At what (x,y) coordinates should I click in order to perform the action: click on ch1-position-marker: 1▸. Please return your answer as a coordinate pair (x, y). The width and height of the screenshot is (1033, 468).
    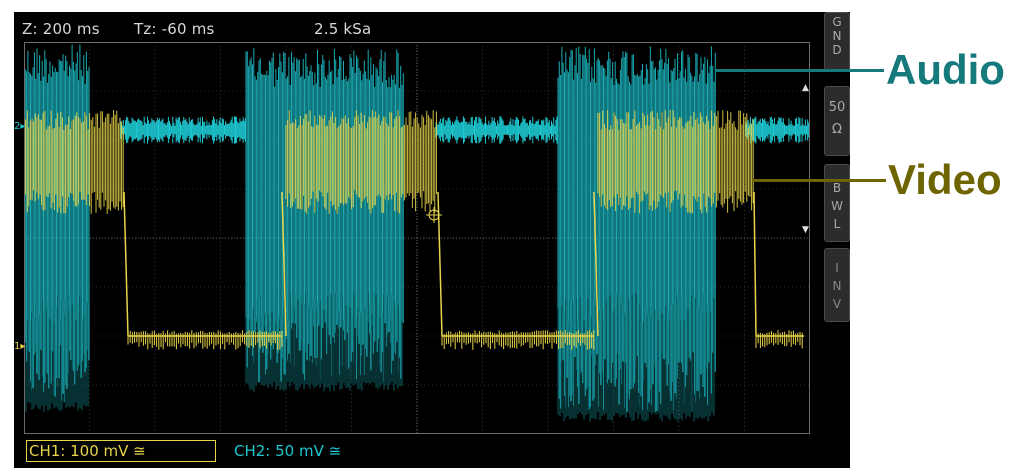
    Looking at the image, I should click on (20, 346).